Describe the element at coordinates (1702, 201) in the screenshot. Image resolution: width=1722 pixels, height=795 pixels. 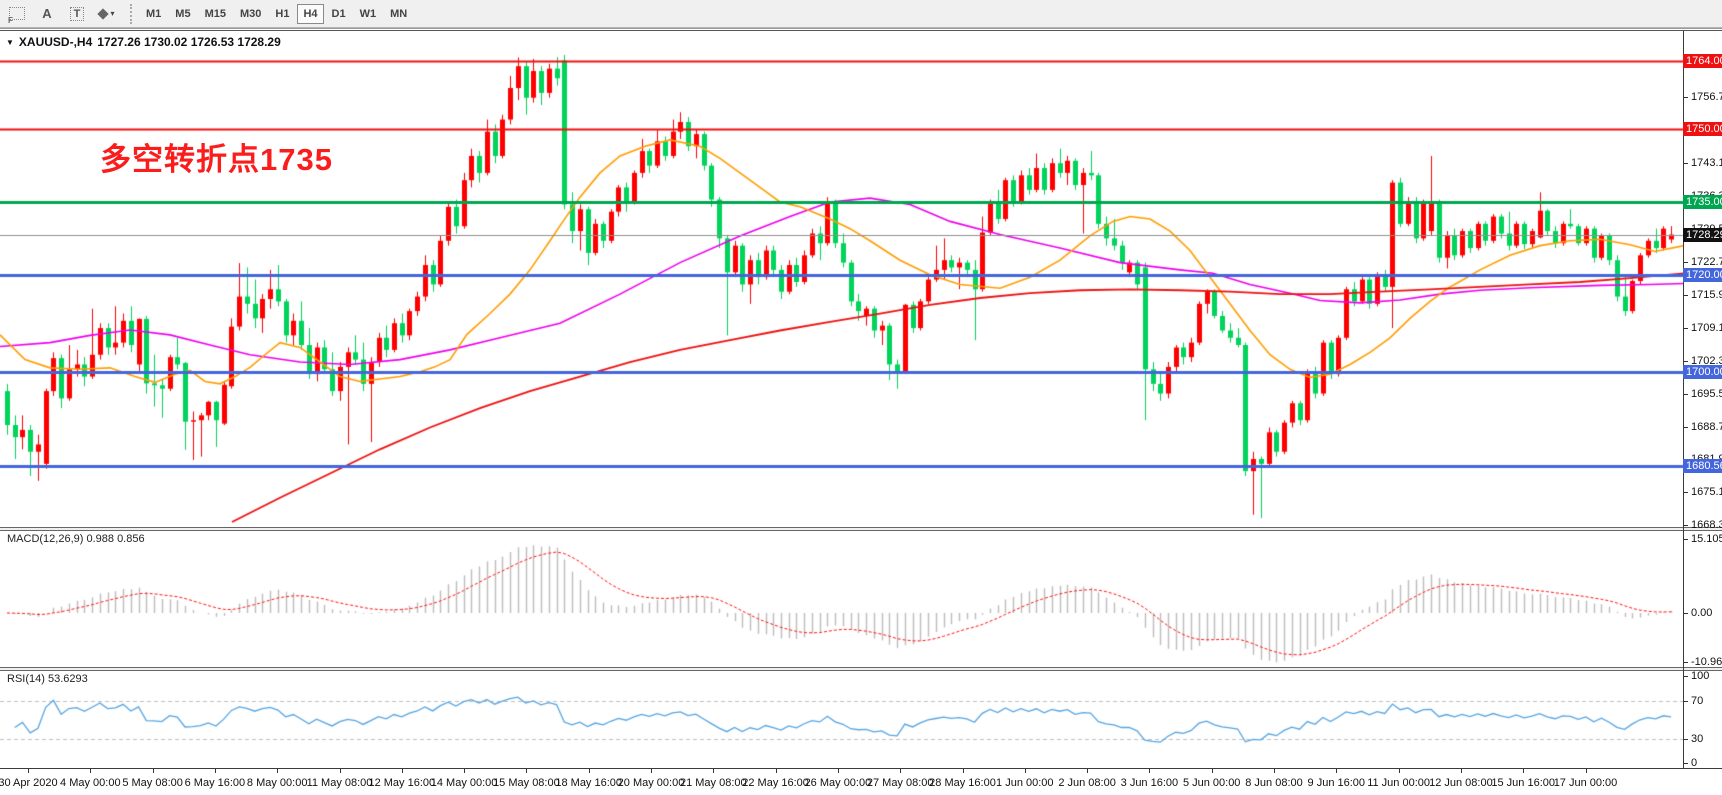
I see `price-level-badge: 1735.00` at that location.